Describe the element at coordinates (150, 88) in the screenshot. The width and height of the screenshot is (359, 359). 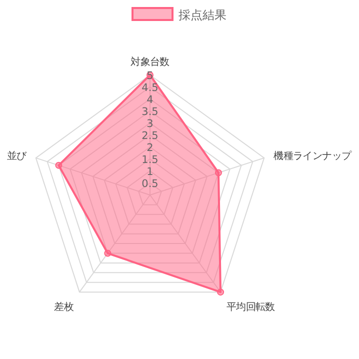
I see `y-tick-label: 4.5` at that location.